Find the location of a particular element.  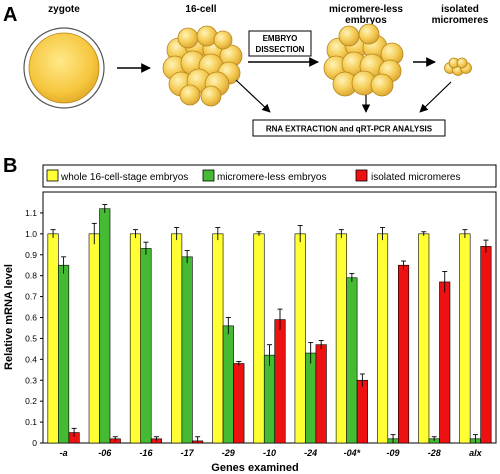

legend-label-micromere-less: micromere-less embryos is located at coordinates (271, 177).